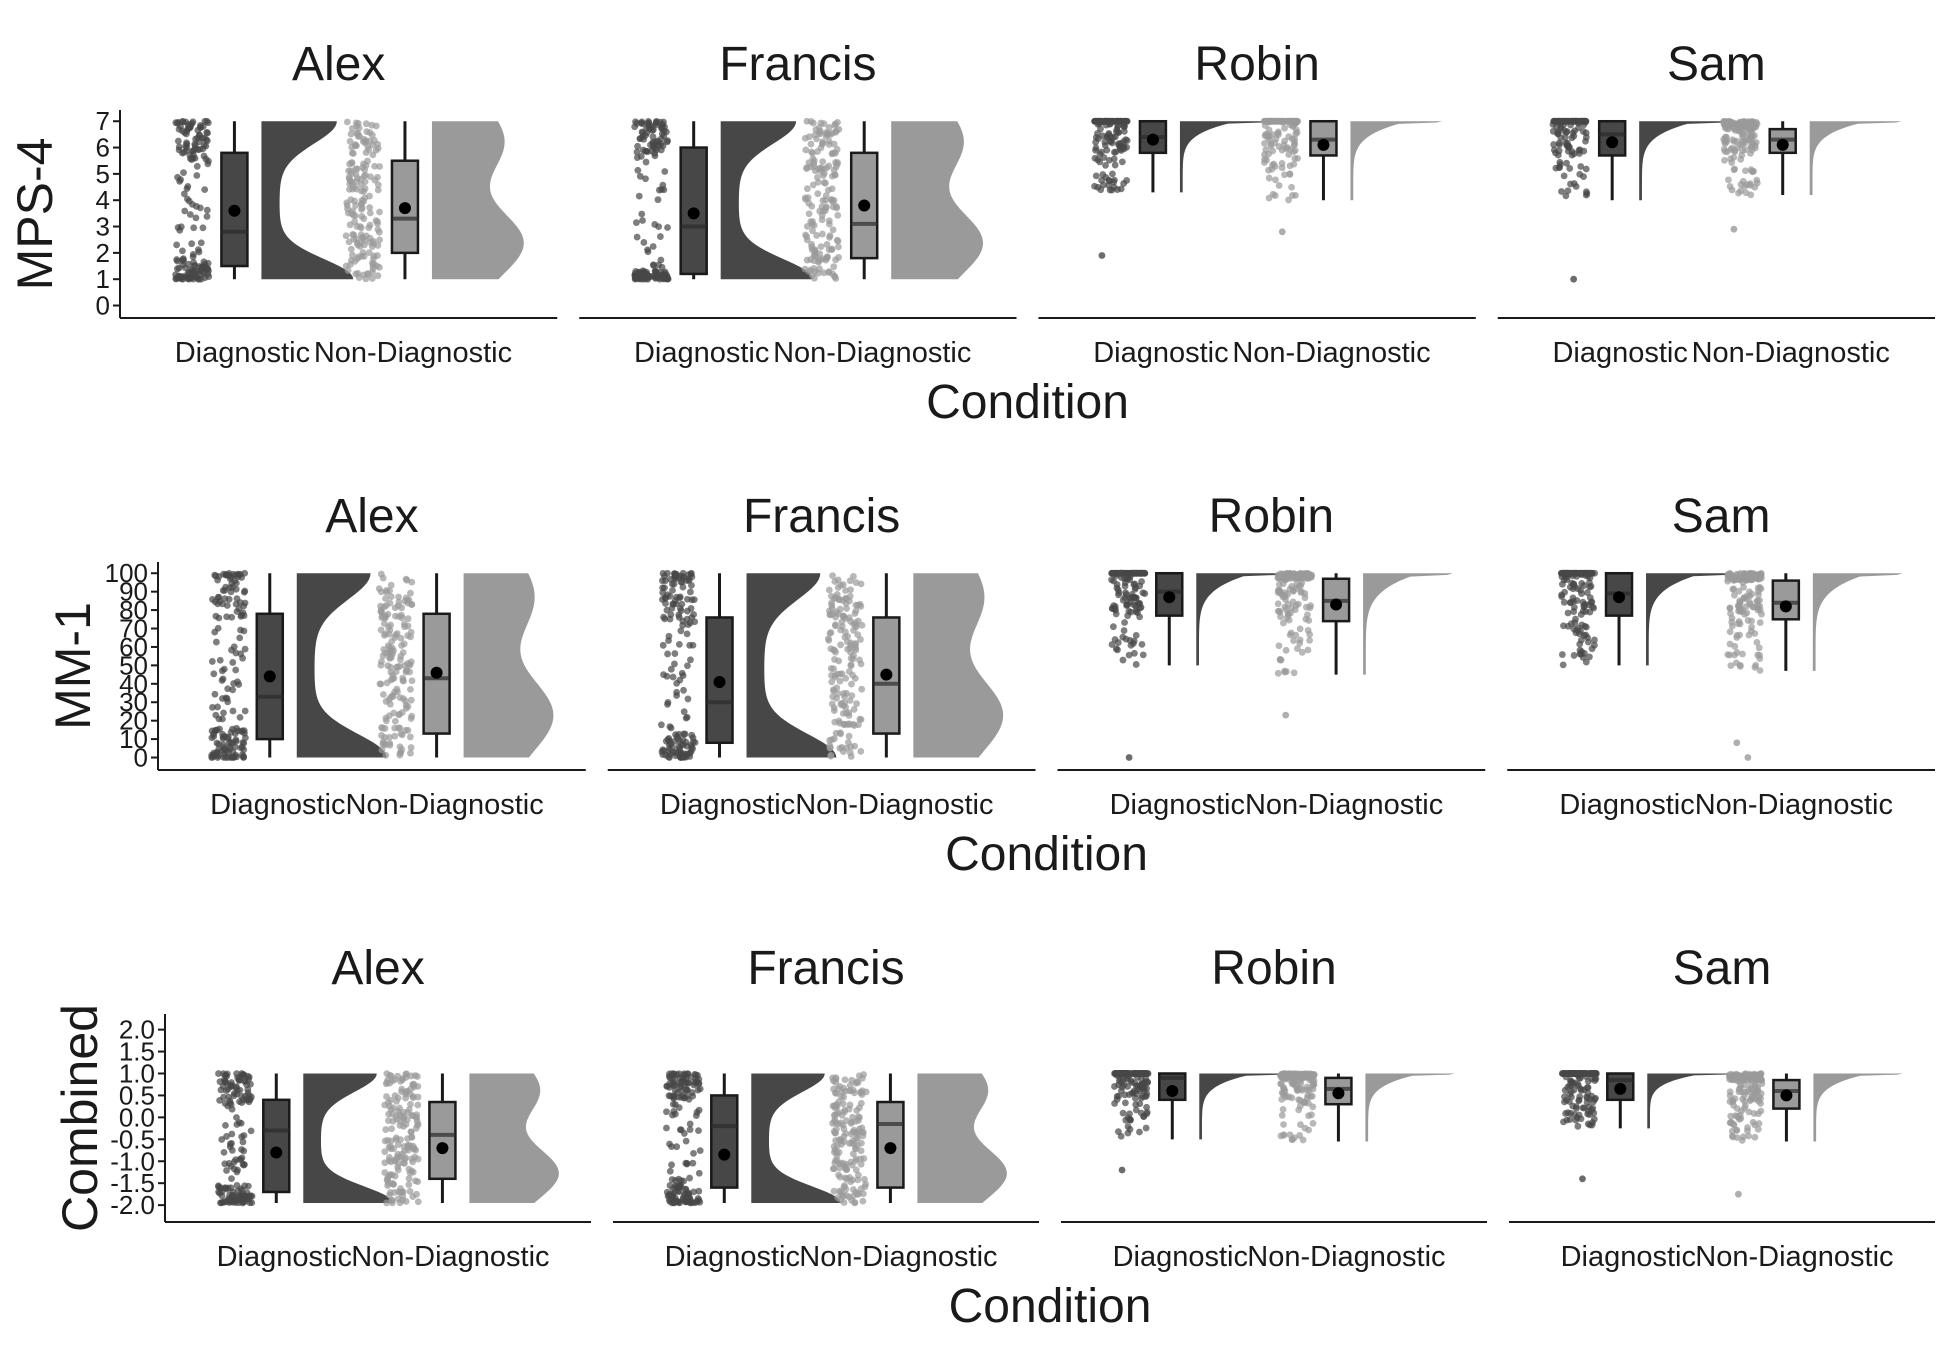 The image size is (1950, 1350). Describe the element at coordinates (419, 243) in the screenshot. I see `group-non-diagnostic: Non-Diagnostic` at that location.